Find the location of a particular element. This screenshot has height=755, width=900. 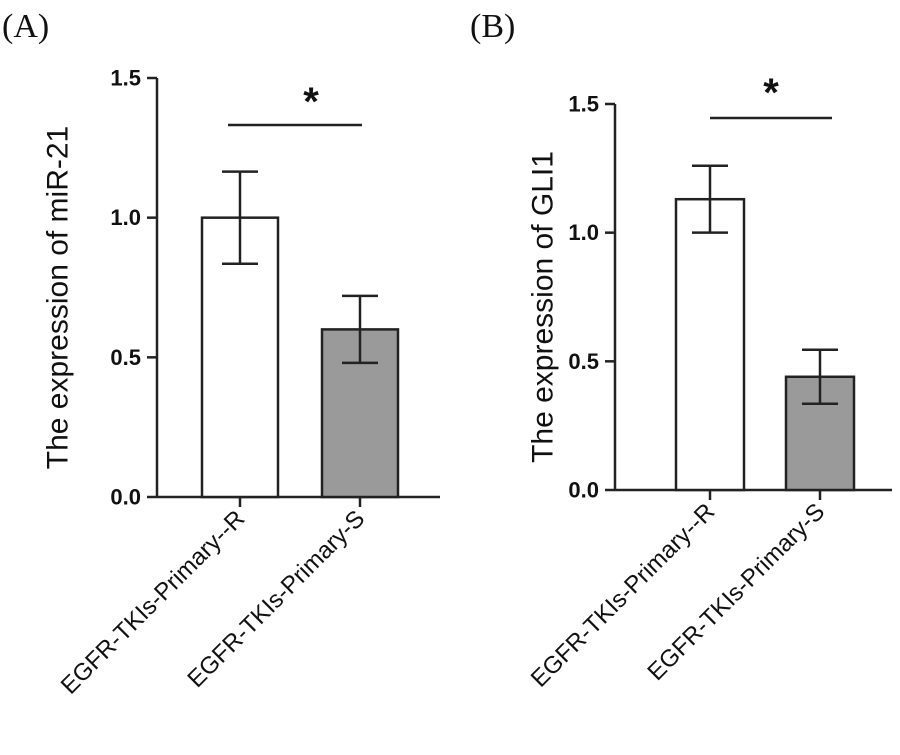

y-tick-label-b-2: 1.0 is located at coordinates (583, 232).